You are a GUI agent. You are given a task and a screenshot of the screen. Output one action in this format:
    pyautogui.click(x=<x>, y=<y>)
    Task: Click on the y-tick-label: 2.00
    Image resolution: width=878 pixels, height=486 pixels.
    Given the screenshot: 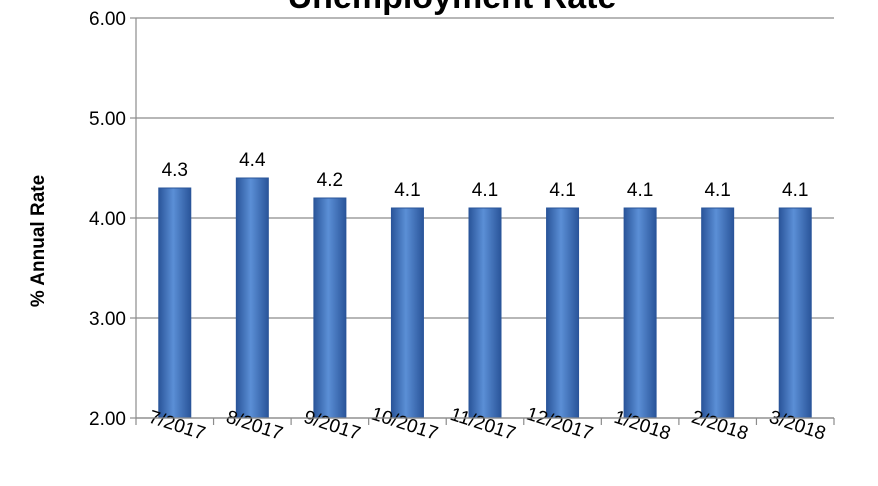 What is the action you would take?
    pyautogui.click(x=107, y=419)
    